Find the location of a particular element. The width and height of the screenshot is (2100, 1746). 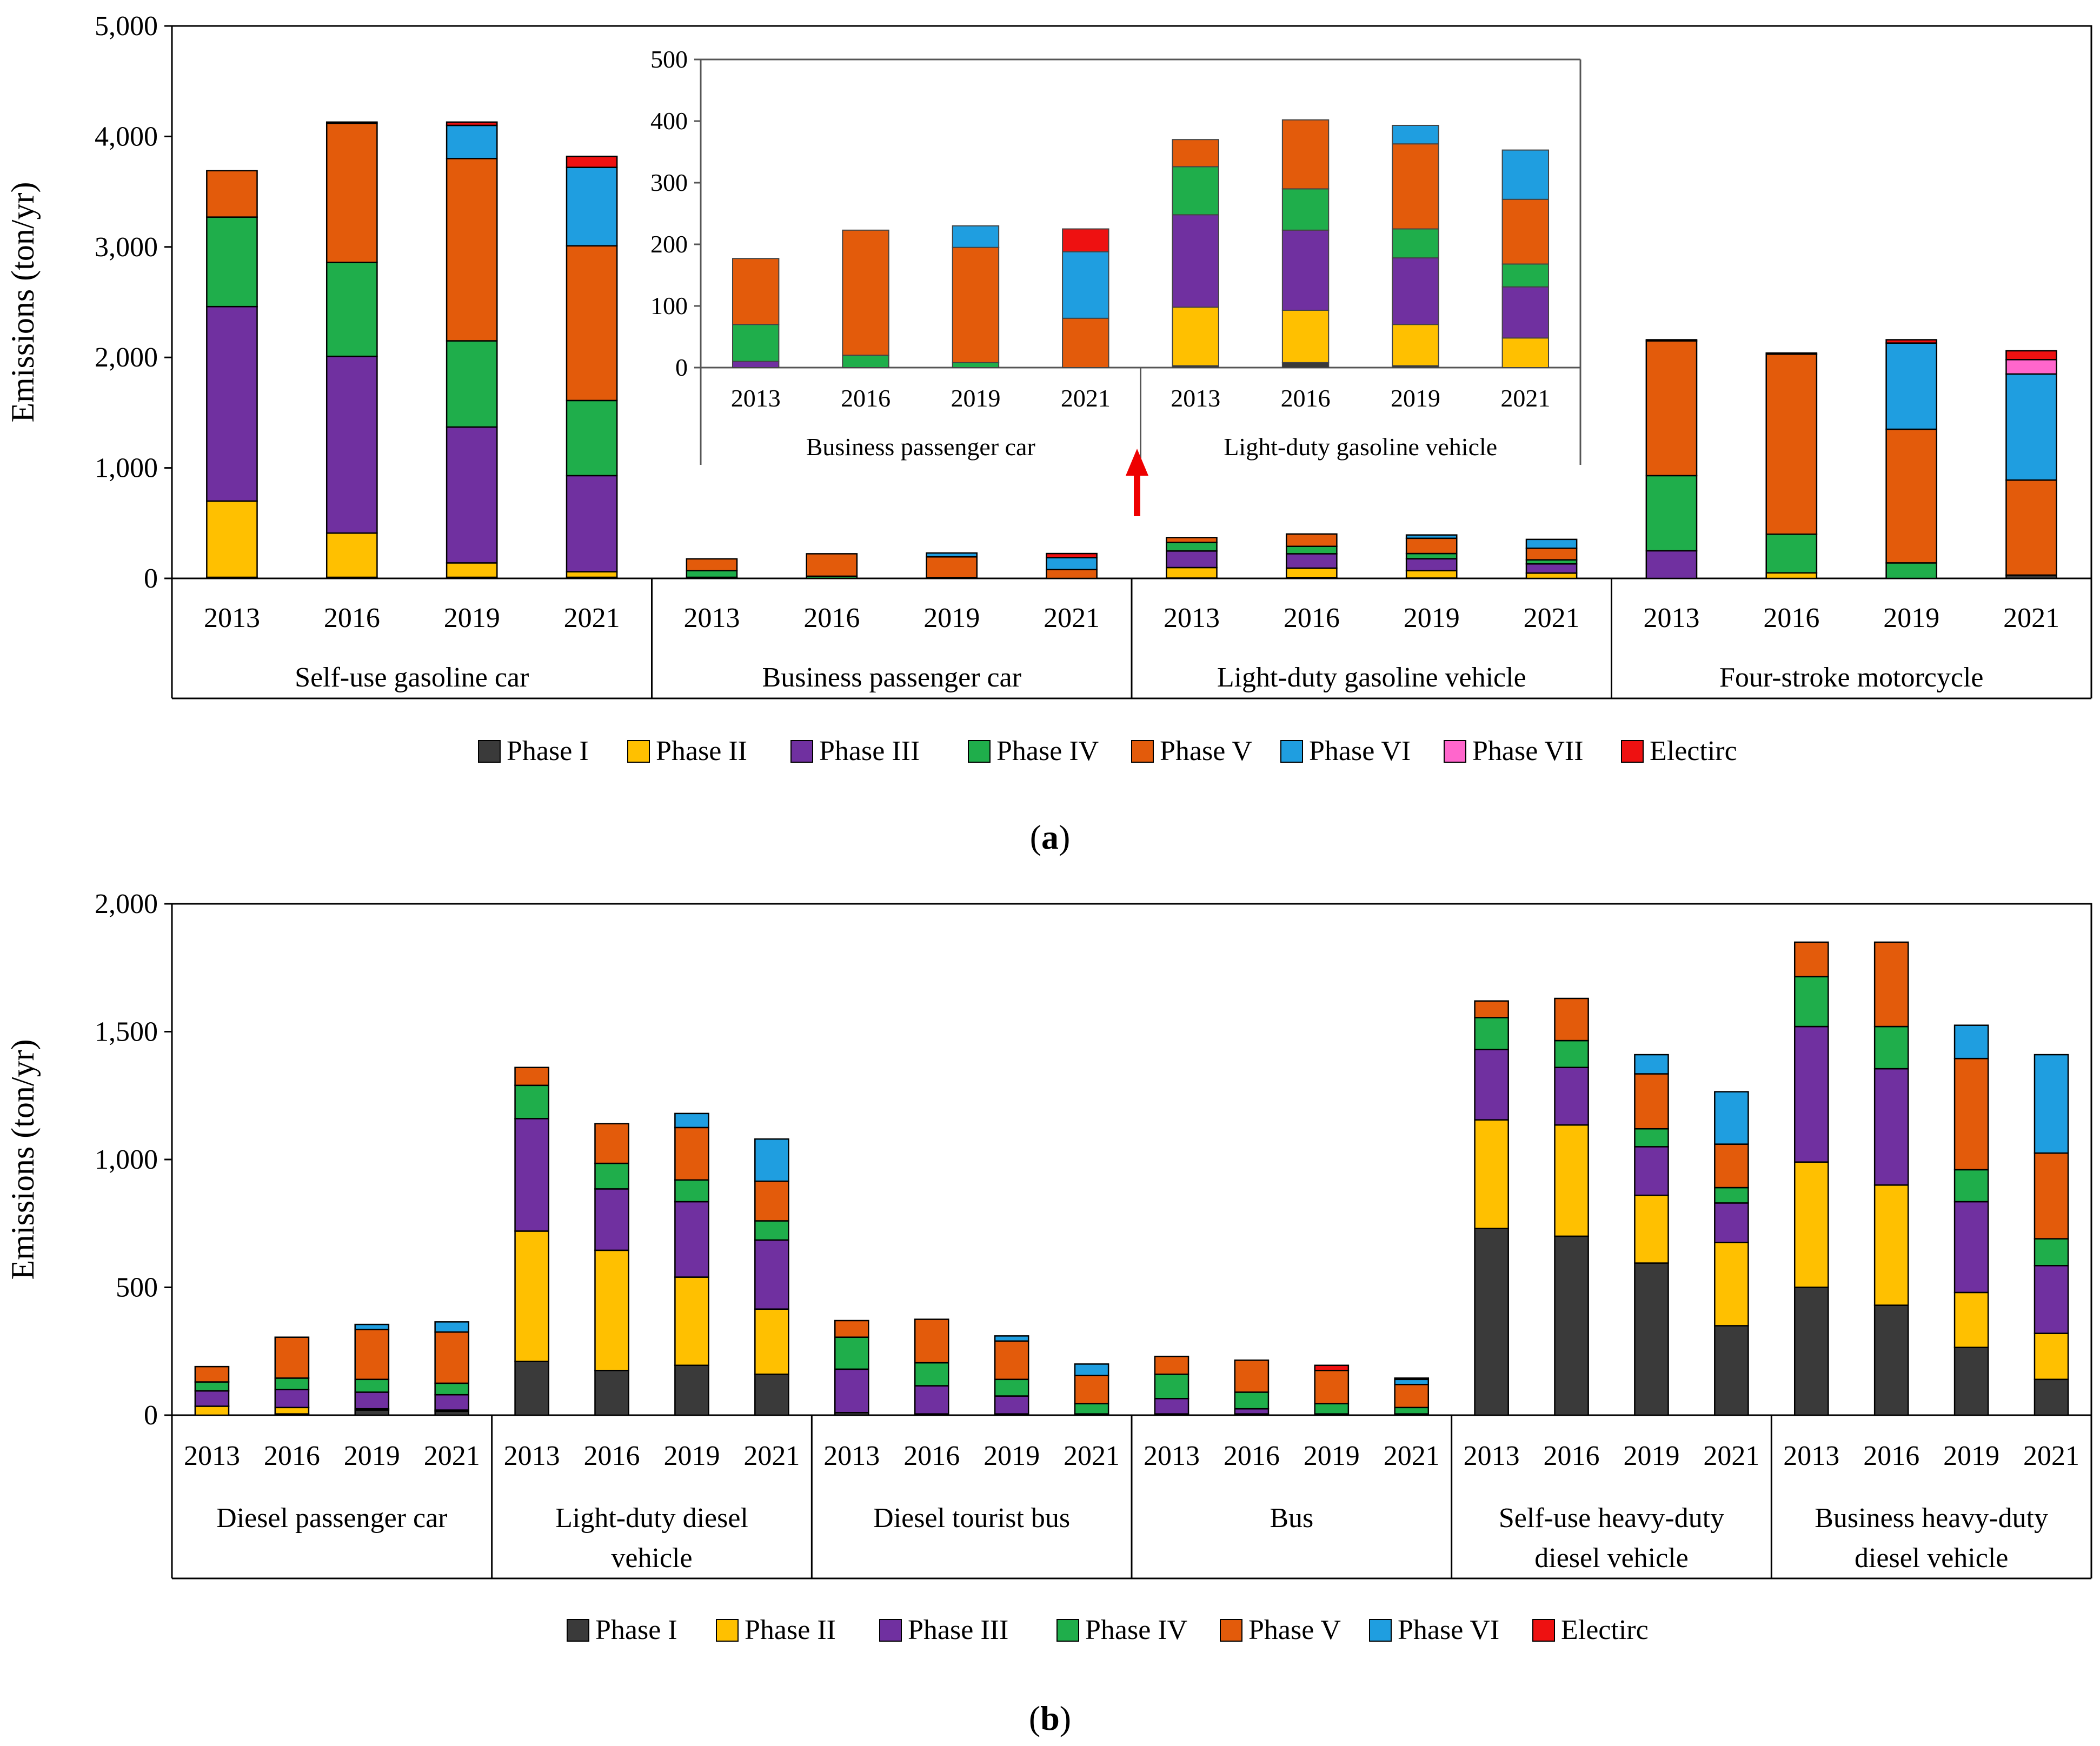

a-legend-label-phase-i: Phase I is located at coordinates (548, 752).